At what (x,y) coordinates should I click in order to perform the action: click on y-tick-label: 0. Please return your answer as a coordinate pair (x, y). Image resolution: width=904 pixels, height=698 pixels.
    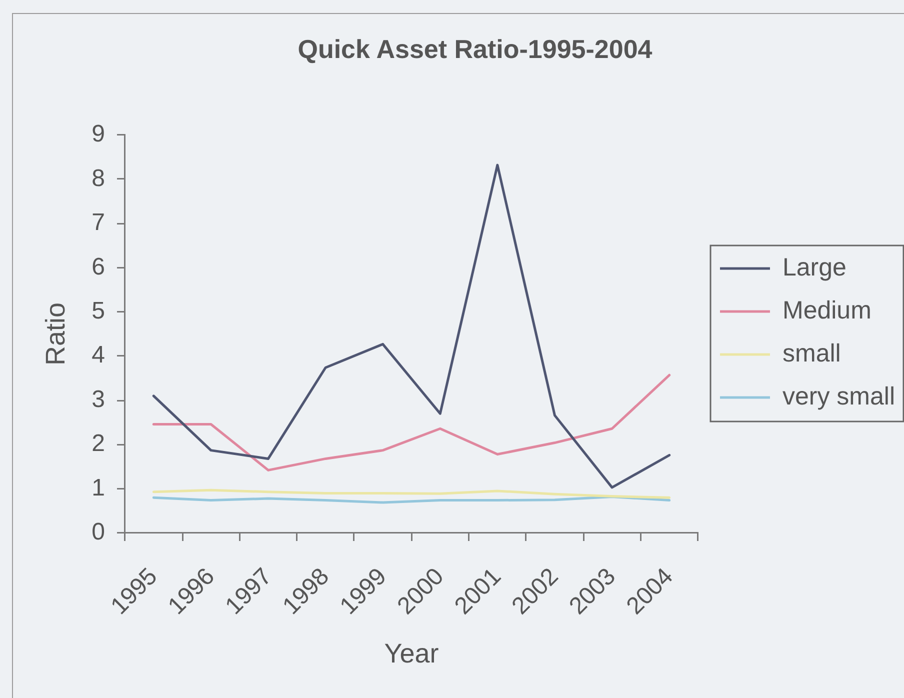
    Looking at the image, I should click on (98, 532).